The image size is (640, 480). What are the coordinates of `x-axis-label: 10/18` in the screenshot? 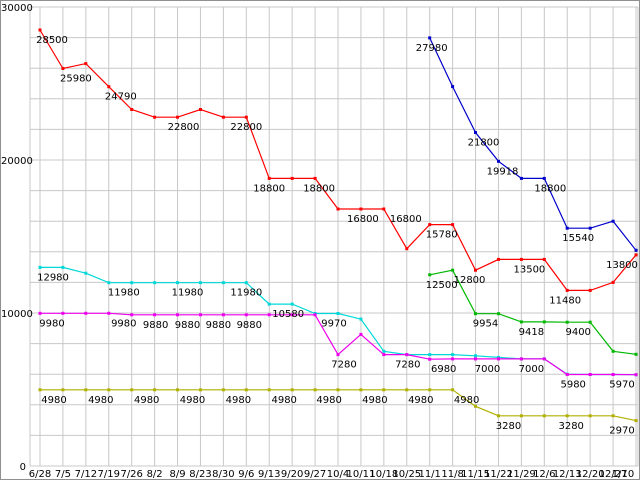 It's located at (383, 474).